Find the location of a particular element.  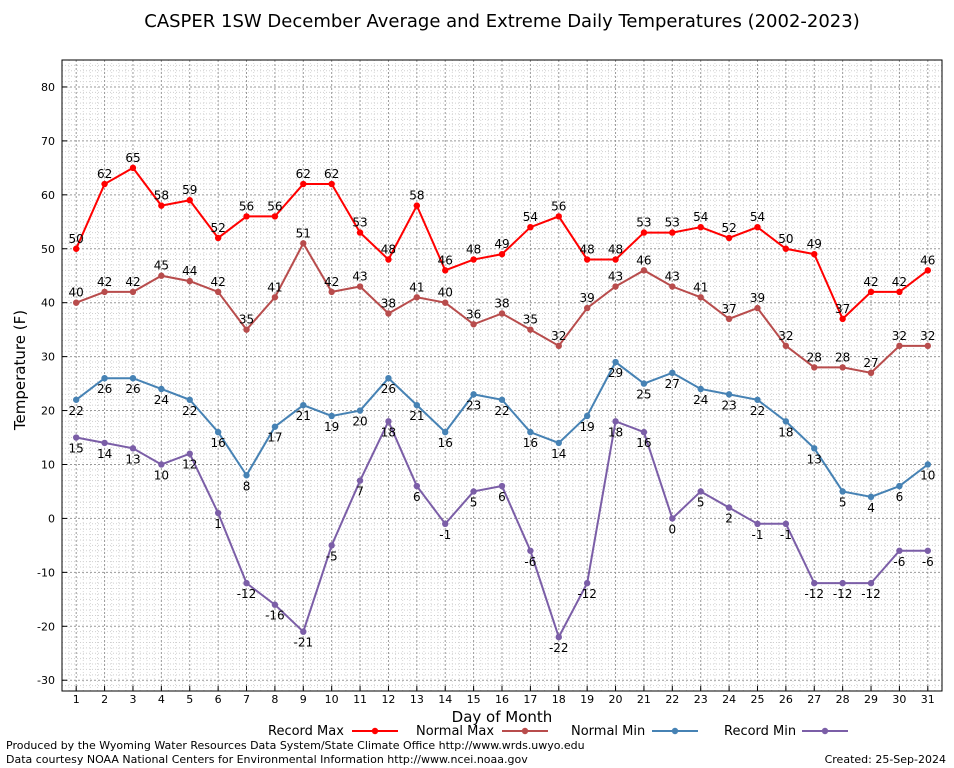

normal-min-data-label: 20 is located at coordinates (359, 422).